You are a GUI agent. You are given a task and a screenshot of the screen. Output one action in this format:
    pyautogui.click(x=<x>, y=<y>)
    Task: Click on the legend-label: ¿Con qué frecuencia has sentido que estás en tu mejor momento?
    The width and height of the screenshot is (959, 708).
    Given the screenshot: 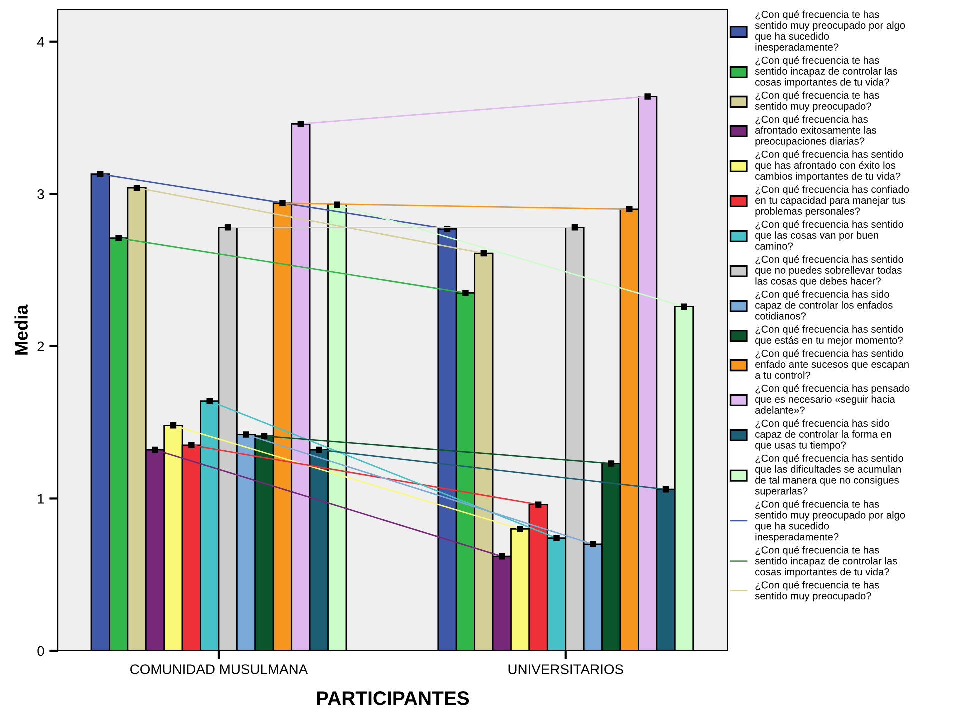 What is the action you would take?
    pyautogui.click(x=830, y=335)
    